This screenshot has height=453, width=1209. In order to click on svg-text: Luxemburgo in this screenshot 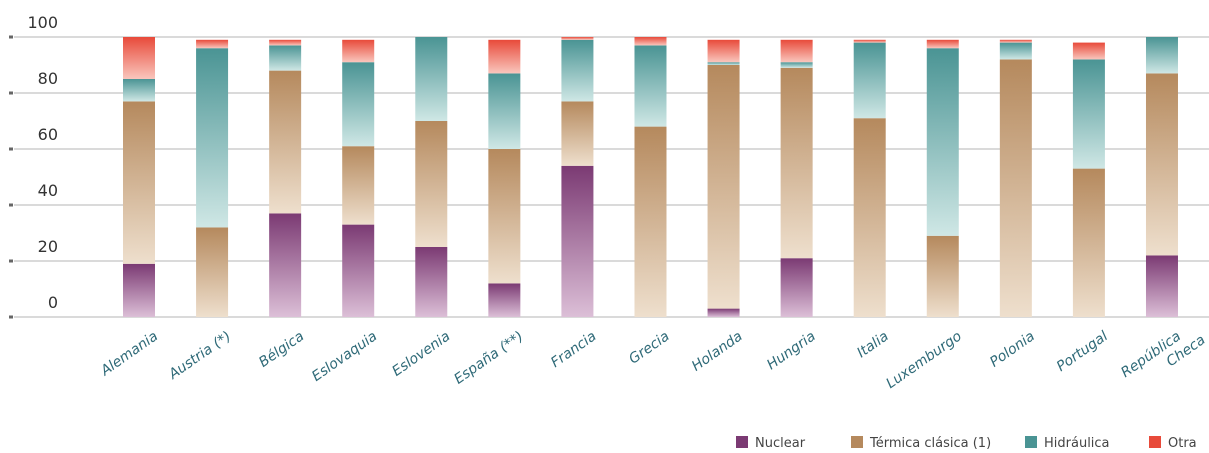, I will do `click(923, 360)`.